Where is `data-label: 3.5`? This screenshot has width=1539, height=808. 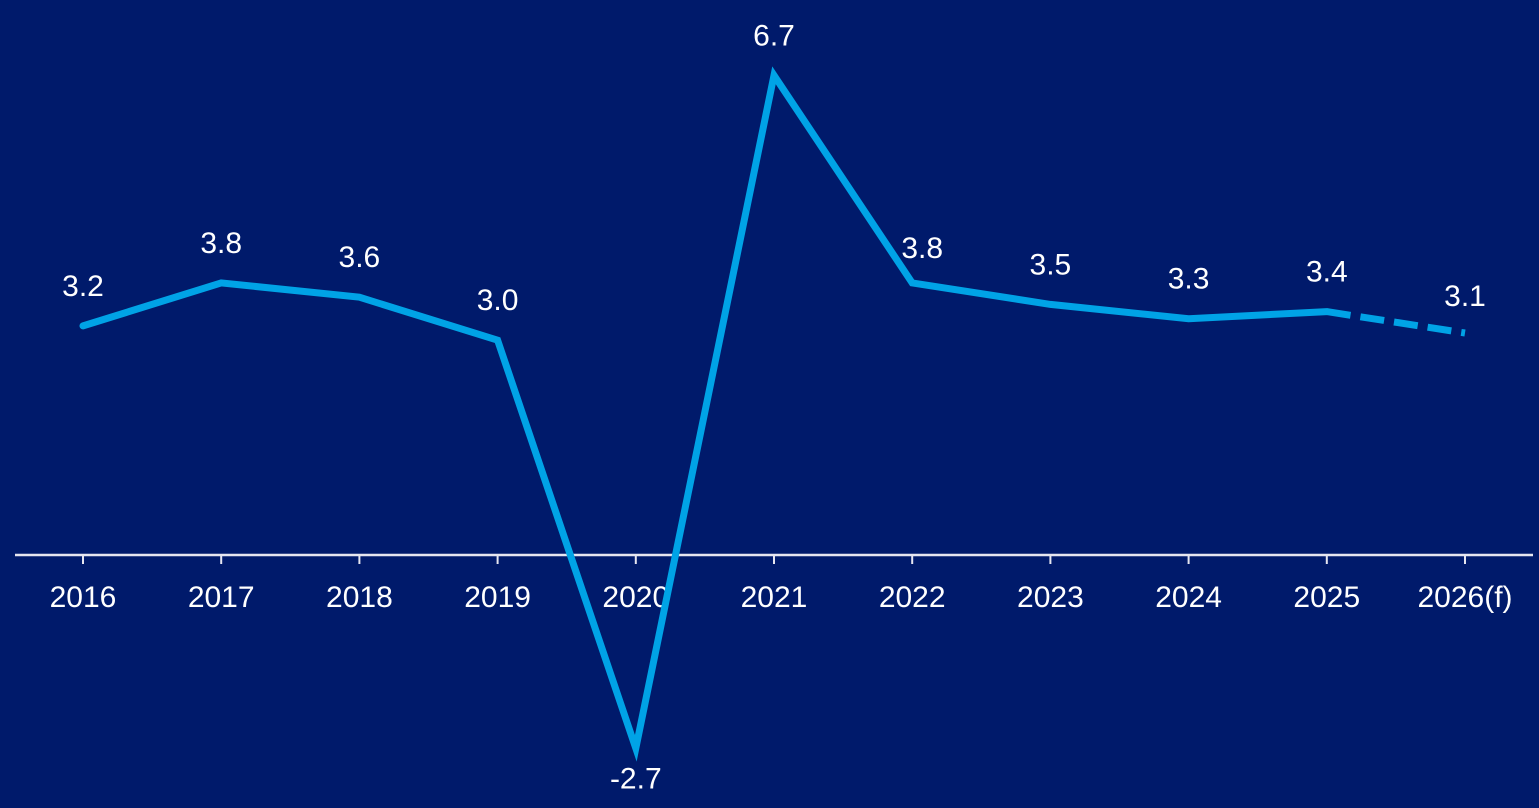
data-label: 3.5 is located at coordinates (1051, 264).